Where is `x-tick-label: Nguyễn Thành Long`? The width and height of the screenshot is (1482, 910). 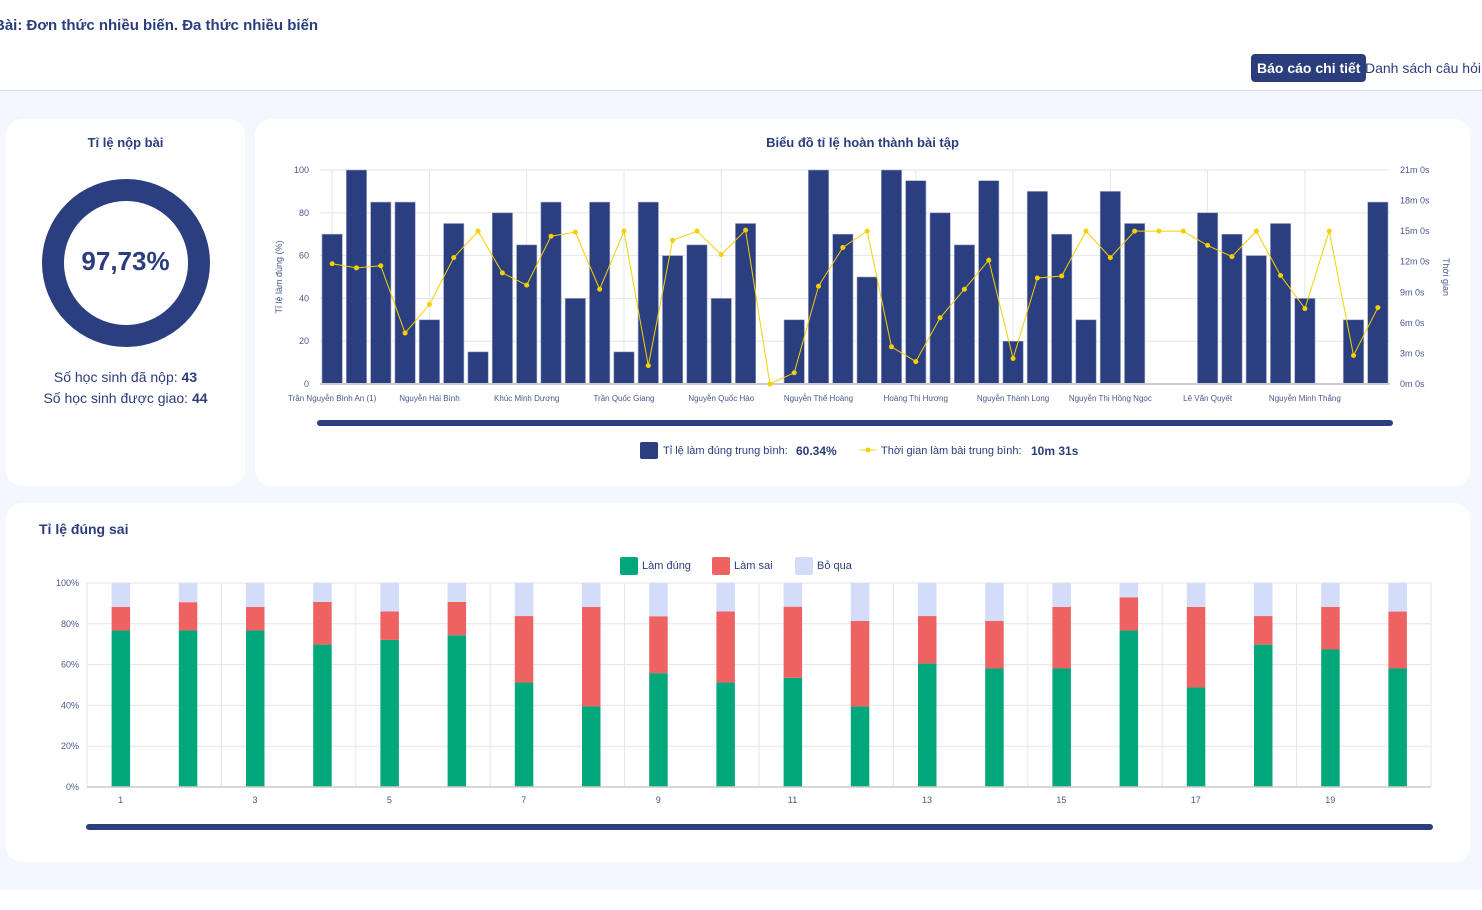
x-tick-label: Nguyễn Thành Long is located at coordinates (1013, 398).